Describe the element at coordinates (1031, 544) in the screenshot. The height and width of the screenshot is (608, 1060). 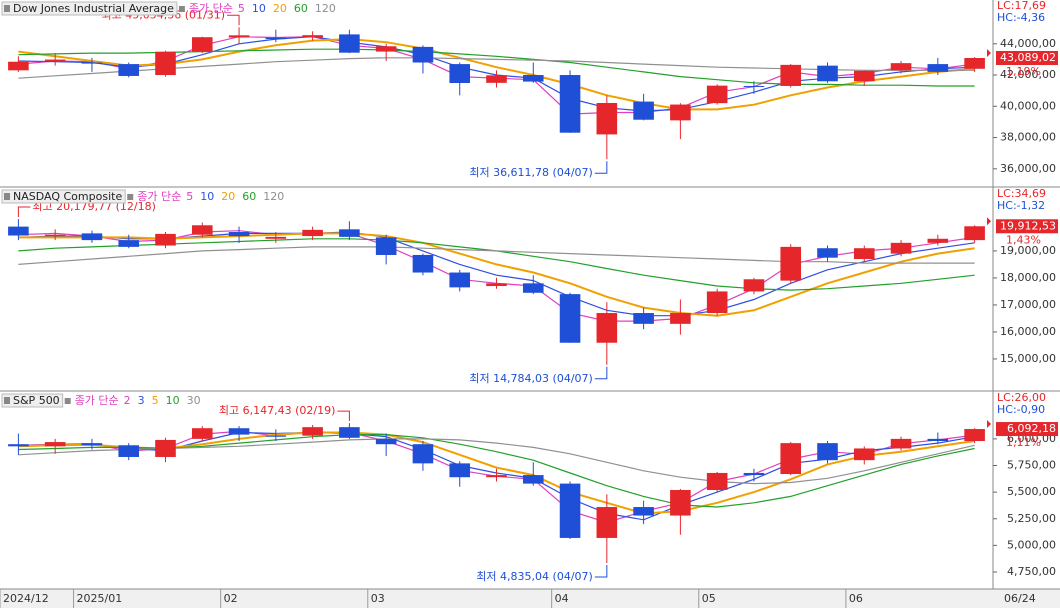
I see `y-tick-label: 5,000,00` at that location.